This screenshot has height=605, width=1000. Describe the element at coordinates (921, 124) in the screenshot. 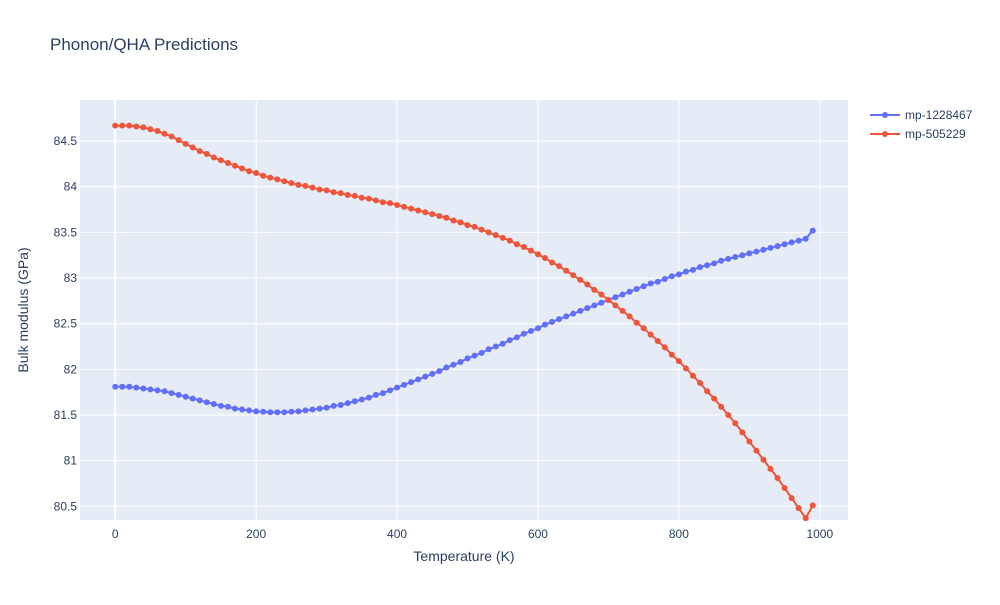

I see `legend: mp-1228467 mp-505229` at that location.